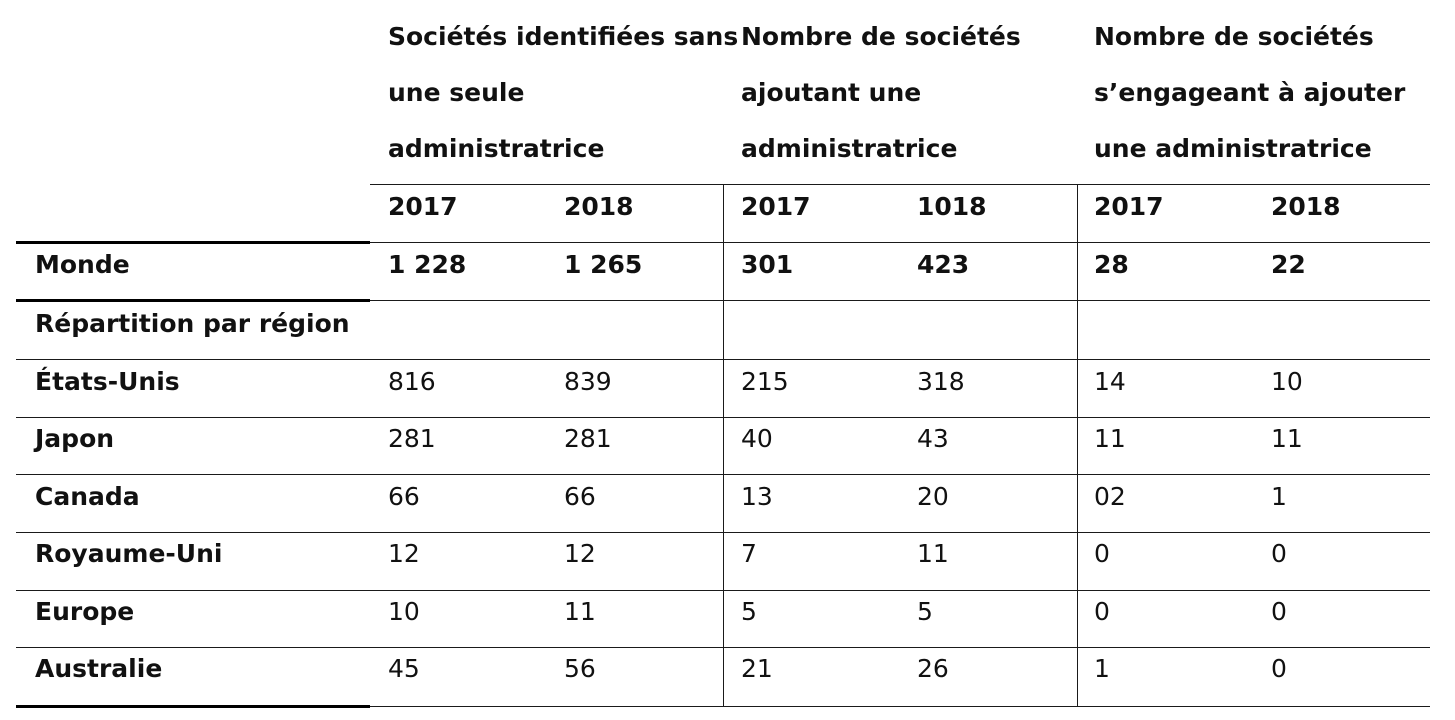 Image resolution: width=1455 pixels, height=720 pixels. Describe the element at coordinates (192, 323) in the screenshot. I see `section-label: Répartition par région` at that location.